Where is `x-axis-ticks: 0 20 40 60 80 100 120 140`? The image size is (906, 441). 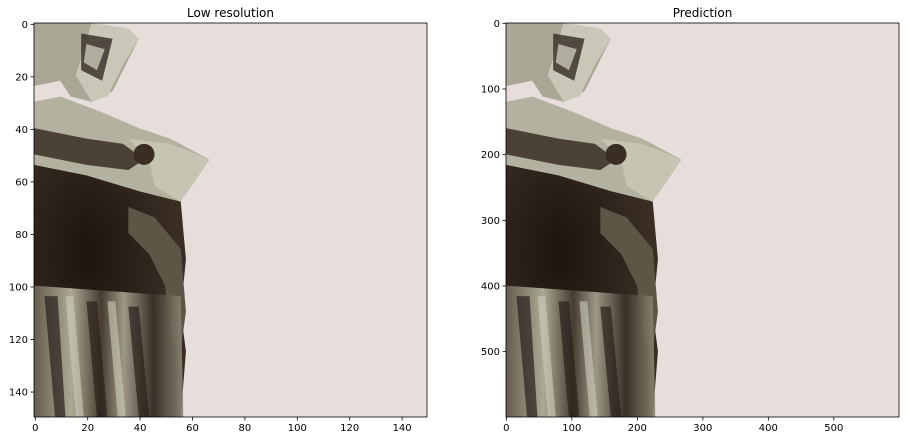 x-axis-ticks: 0 20 40 60 80 100 120 140 is located at coordinates (222, 425).